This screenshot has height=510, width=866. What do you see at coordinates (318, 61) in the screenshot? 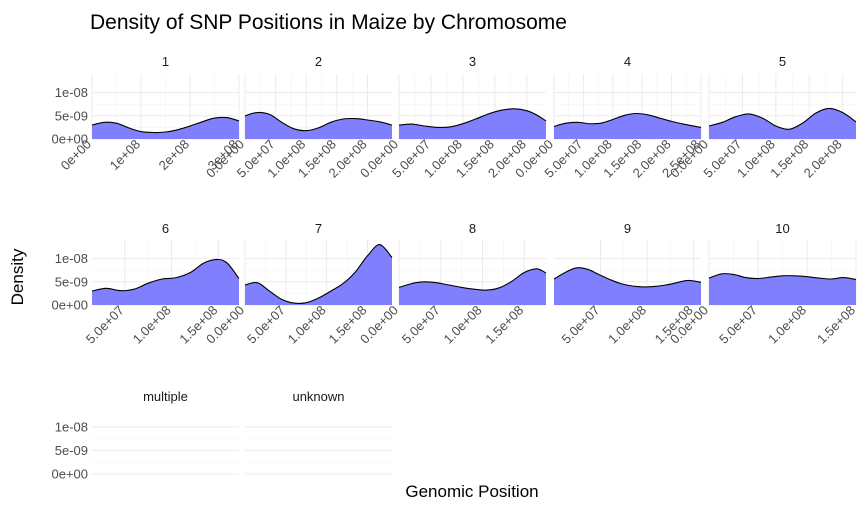
I see `strip-label: 2` at bounding box center [318, 61].